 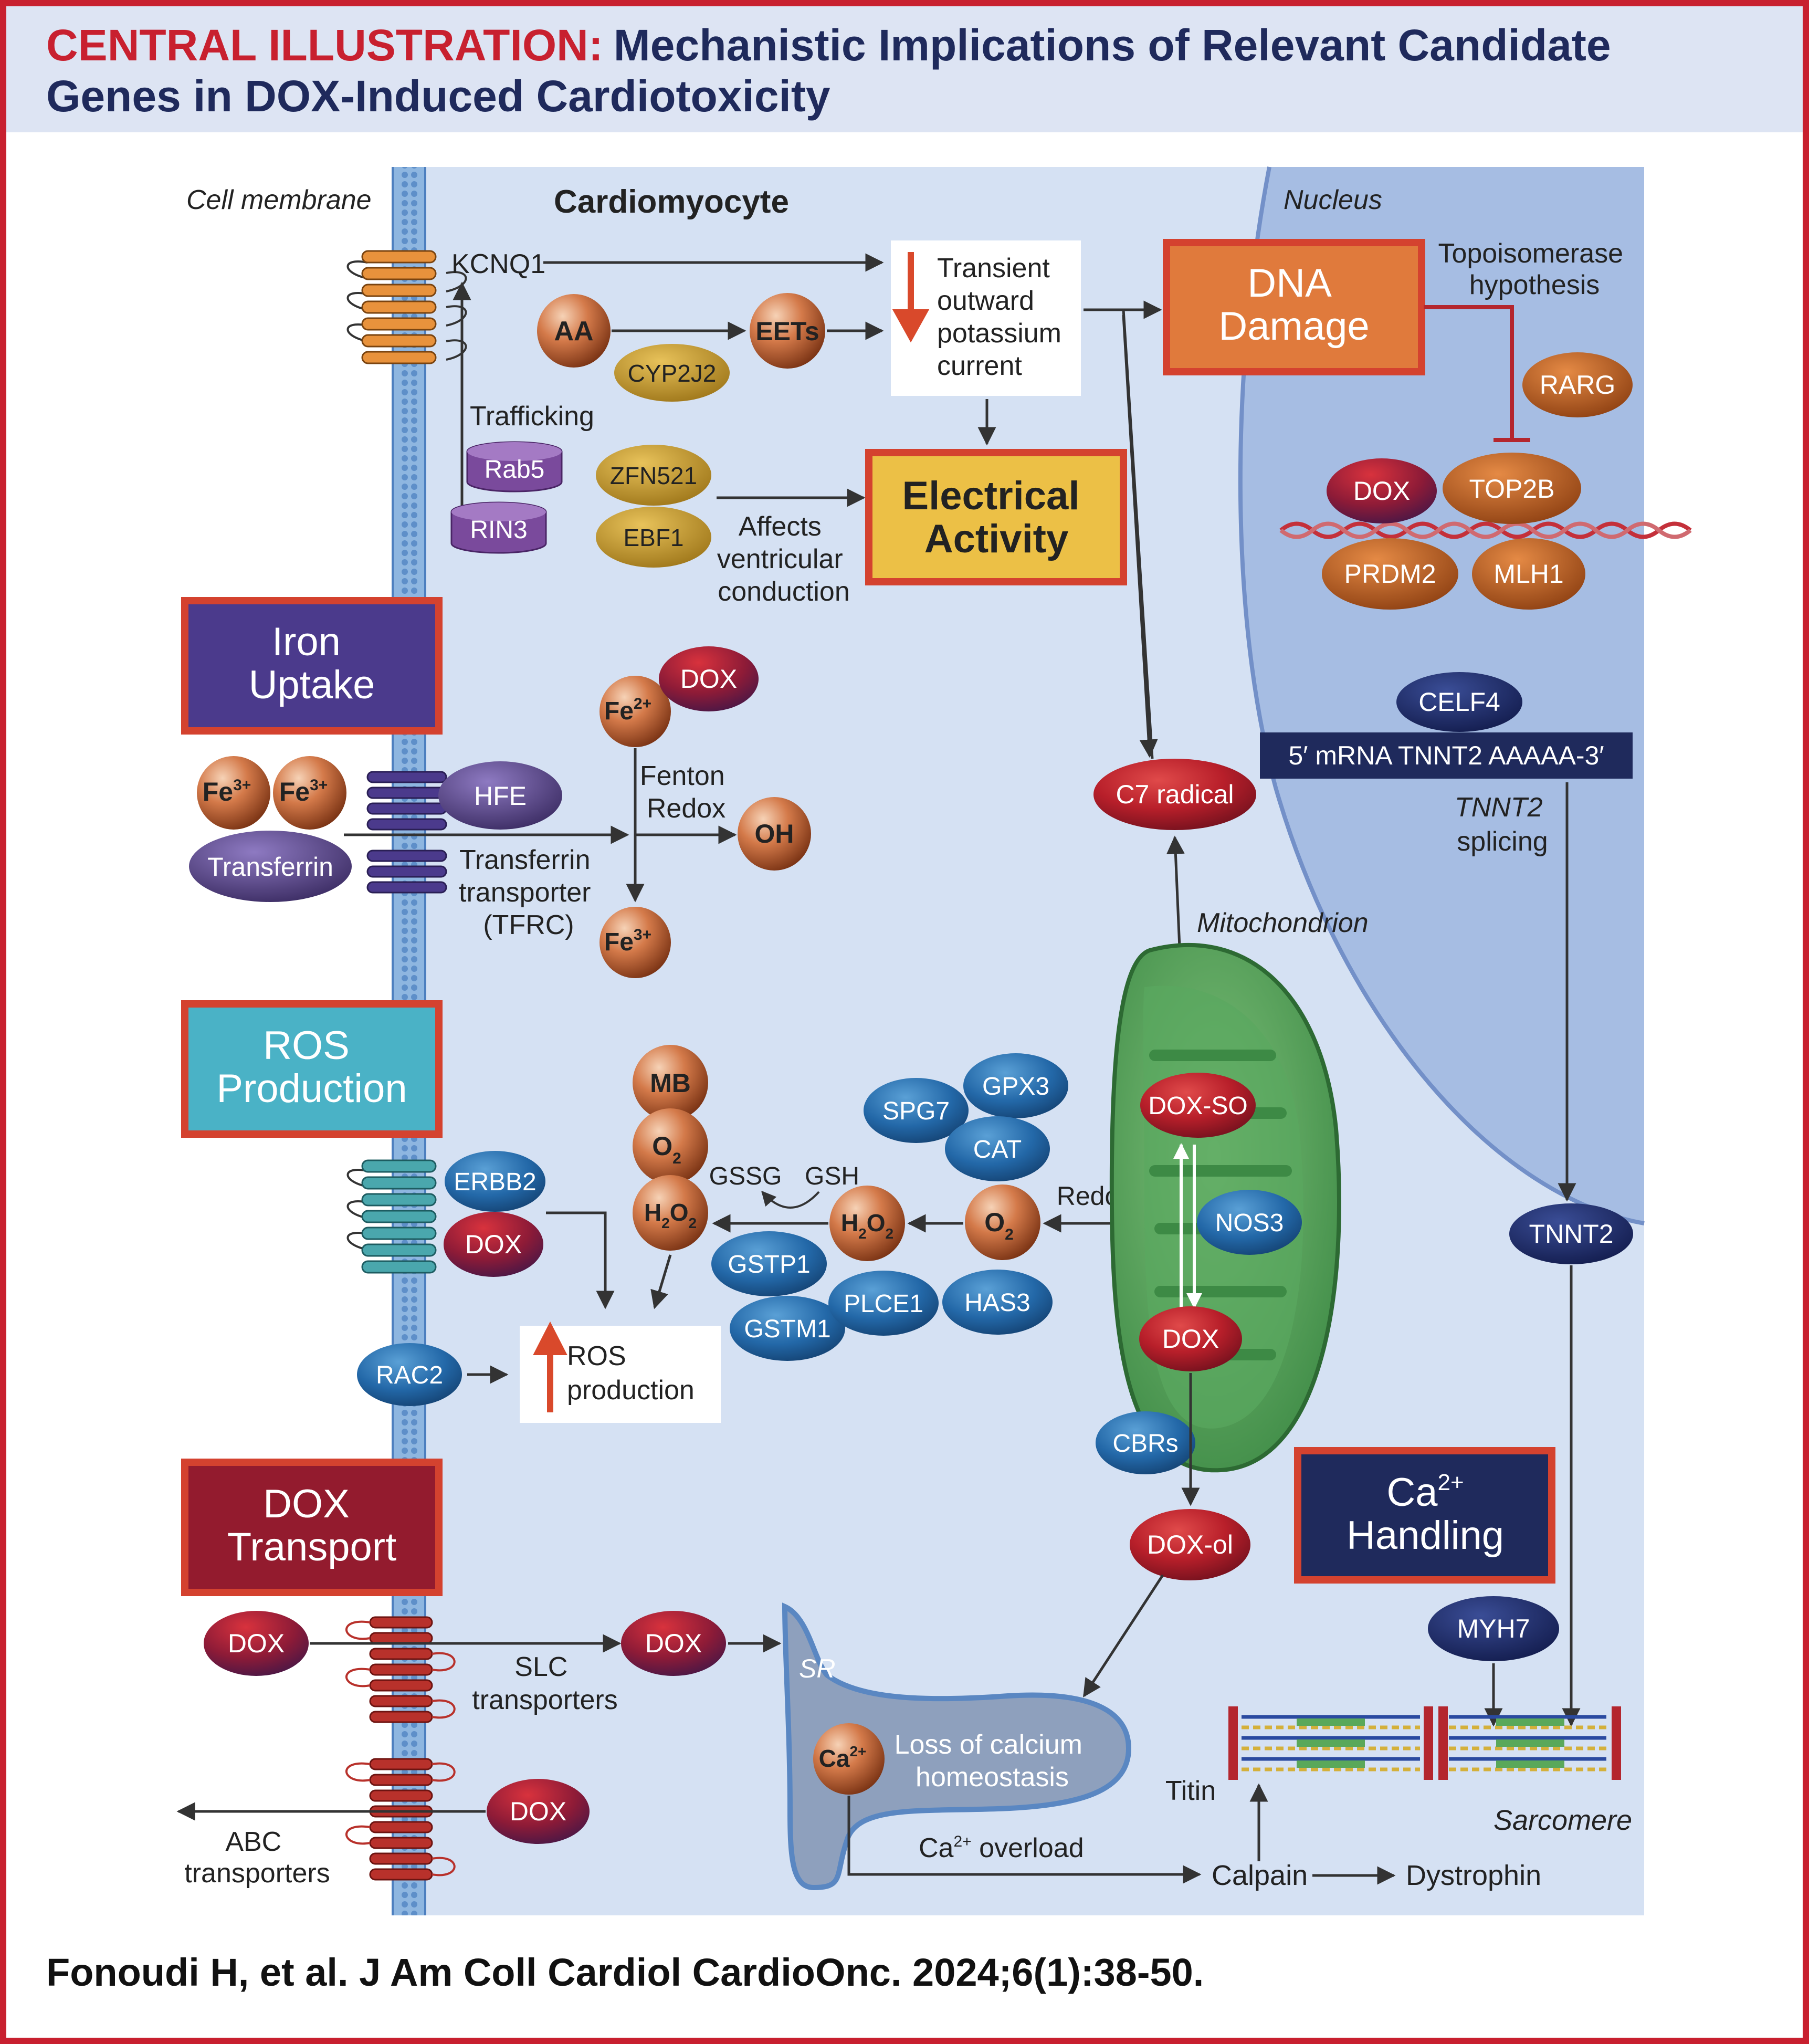 I want to click on dox-intracellular-node, so click(x=673, y=1643).